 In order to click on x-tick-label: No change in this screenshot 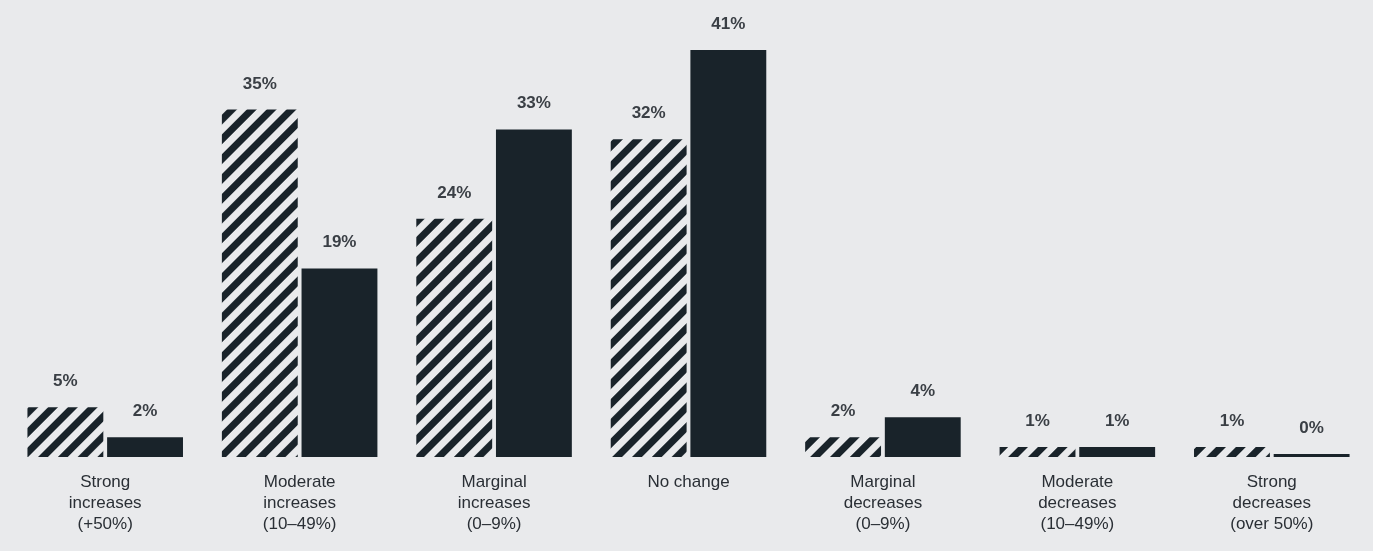, I will do `click(688, 481)`.